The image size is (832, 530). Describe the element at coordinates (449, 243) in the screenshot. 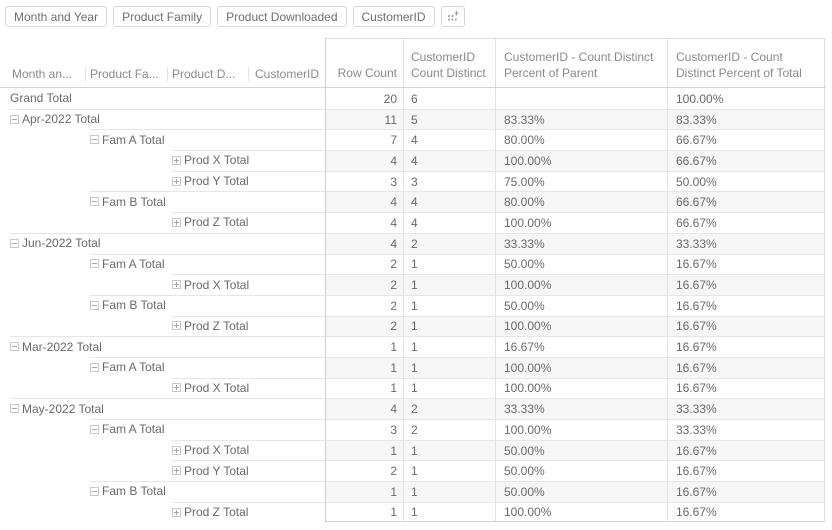

I see `cell-count-distinct: 2` at that location.